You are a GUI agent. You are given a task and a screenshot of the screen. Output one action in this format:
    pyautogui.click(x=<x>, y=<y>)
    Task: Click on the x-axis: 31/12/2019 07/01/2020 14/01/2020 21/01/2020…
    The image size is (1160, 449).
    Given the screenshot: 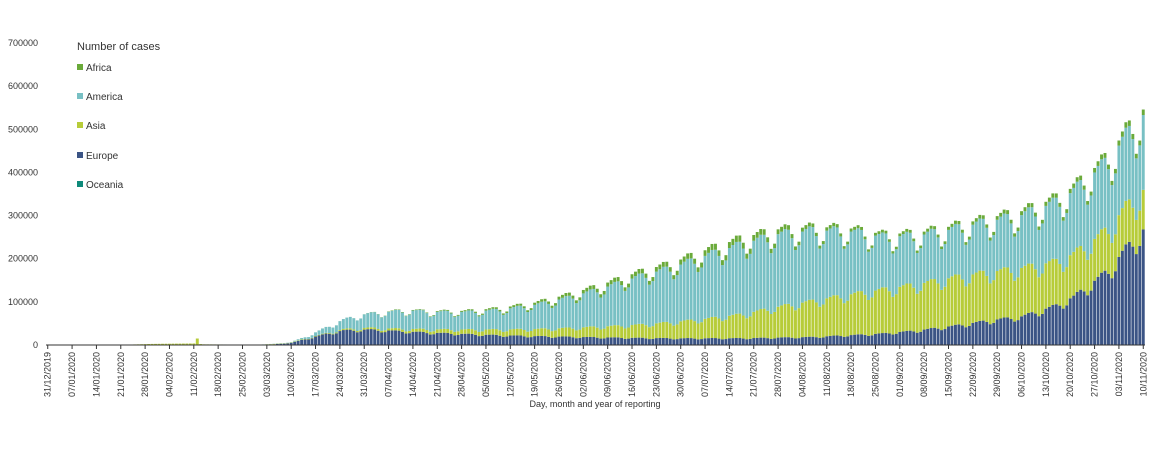 What is the action you would take?
    pyautogui.click(x=595, y=371)
    